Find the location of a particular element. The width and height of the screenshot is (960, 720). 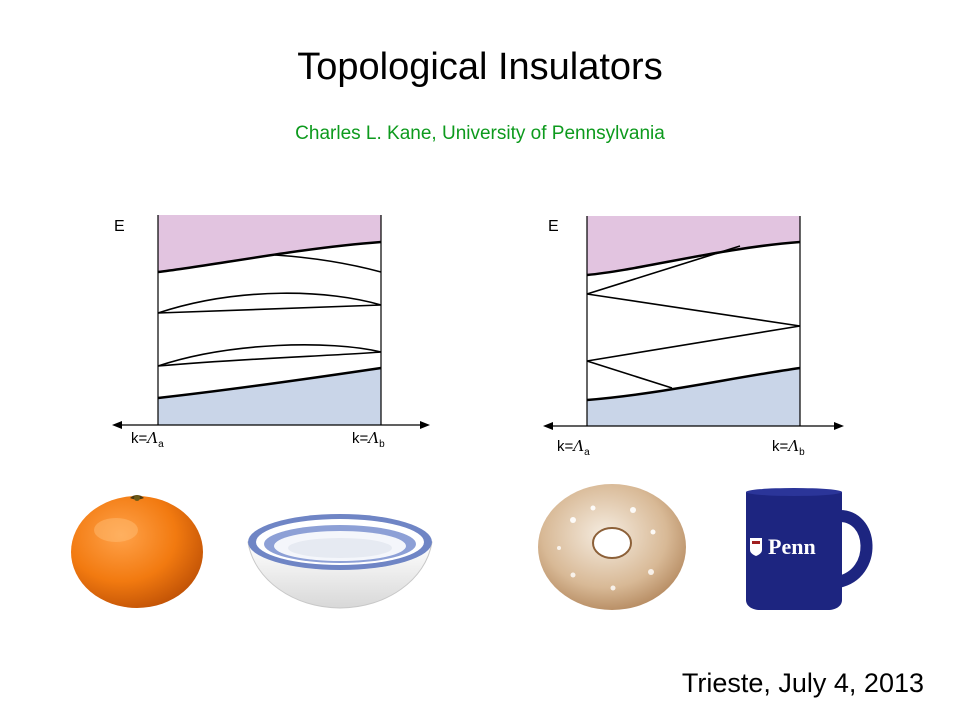

orange-image is located at coordinates (137, 551).